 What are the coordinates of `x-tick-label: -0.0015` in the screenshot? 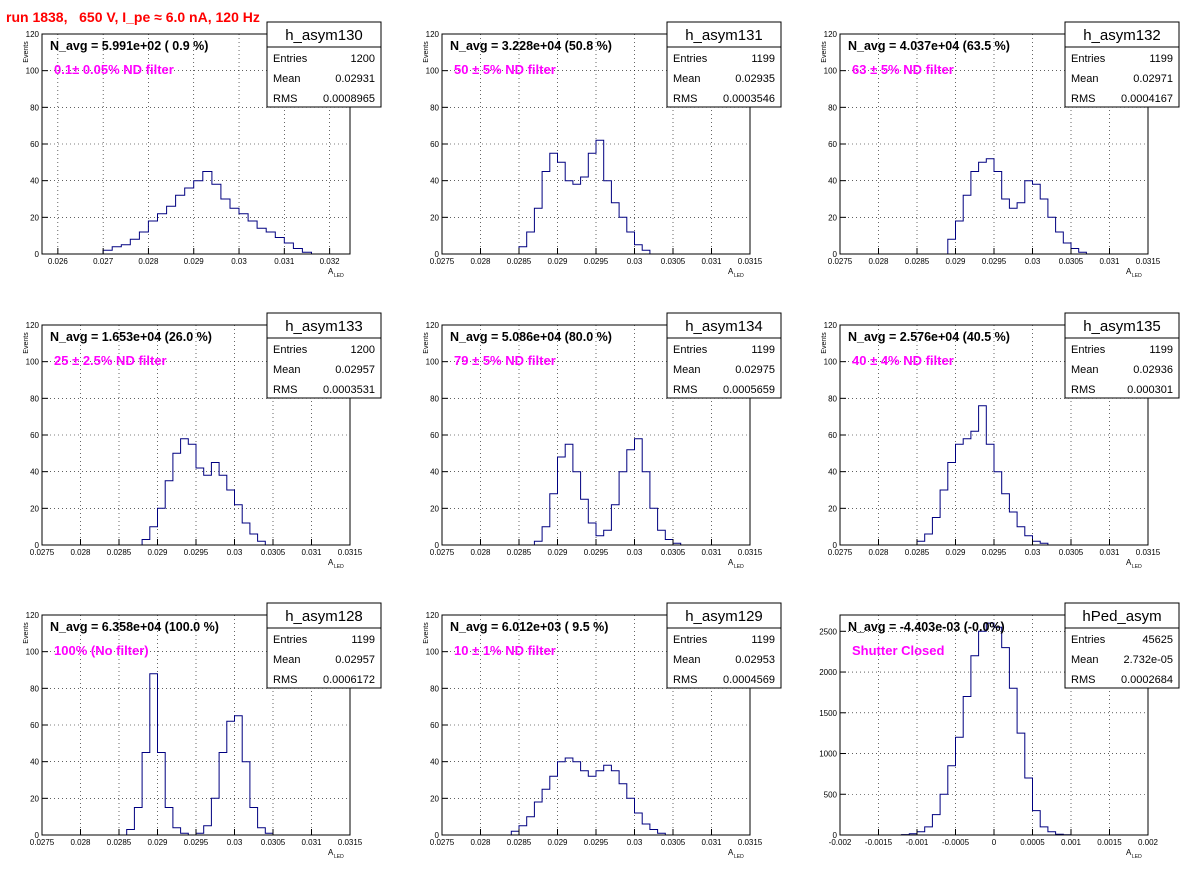 It's located at (879, 842).